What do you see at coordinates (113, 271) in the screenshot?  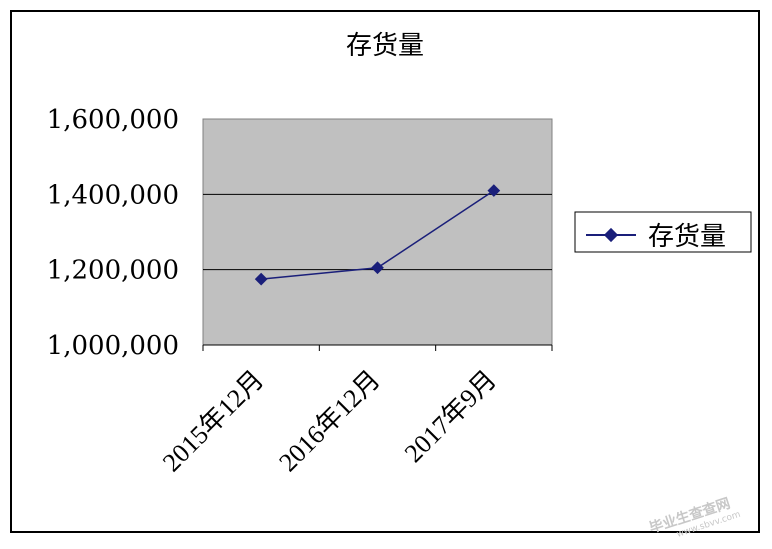 I see `y-tick-label: 1,200,000` at bounding box center [113, 271].